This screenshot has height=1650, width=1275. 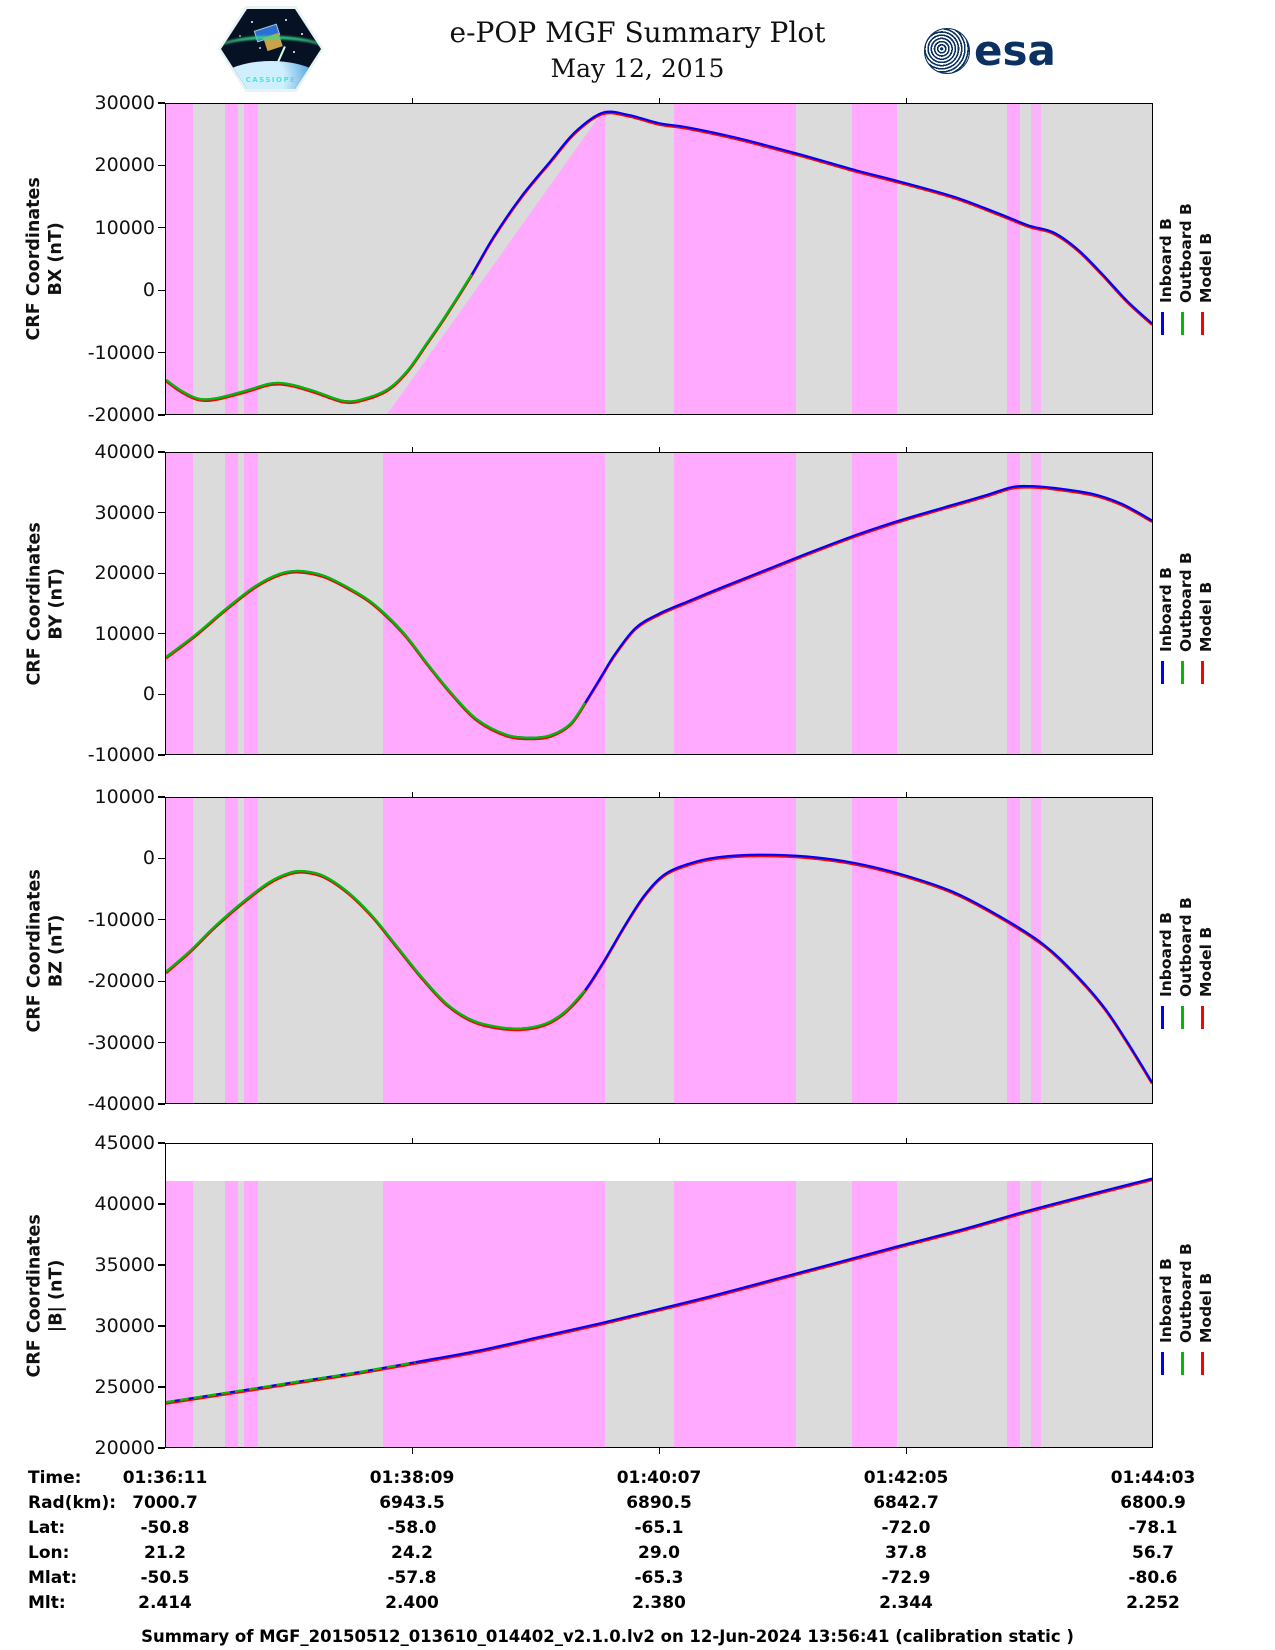 I want to click on plot-panel-by, so click(x=659, y=603).